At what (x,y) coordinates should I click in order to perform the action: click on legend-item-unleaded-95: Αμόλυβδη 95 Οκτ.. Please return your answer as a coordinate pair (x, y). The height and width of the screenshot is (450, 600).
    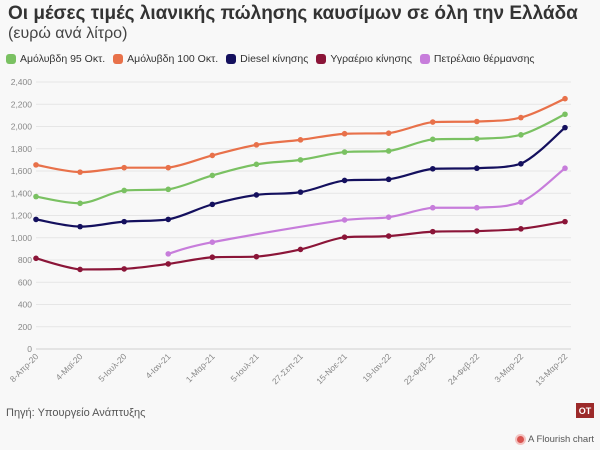
    Looking at the image, I should click on (55, 59).